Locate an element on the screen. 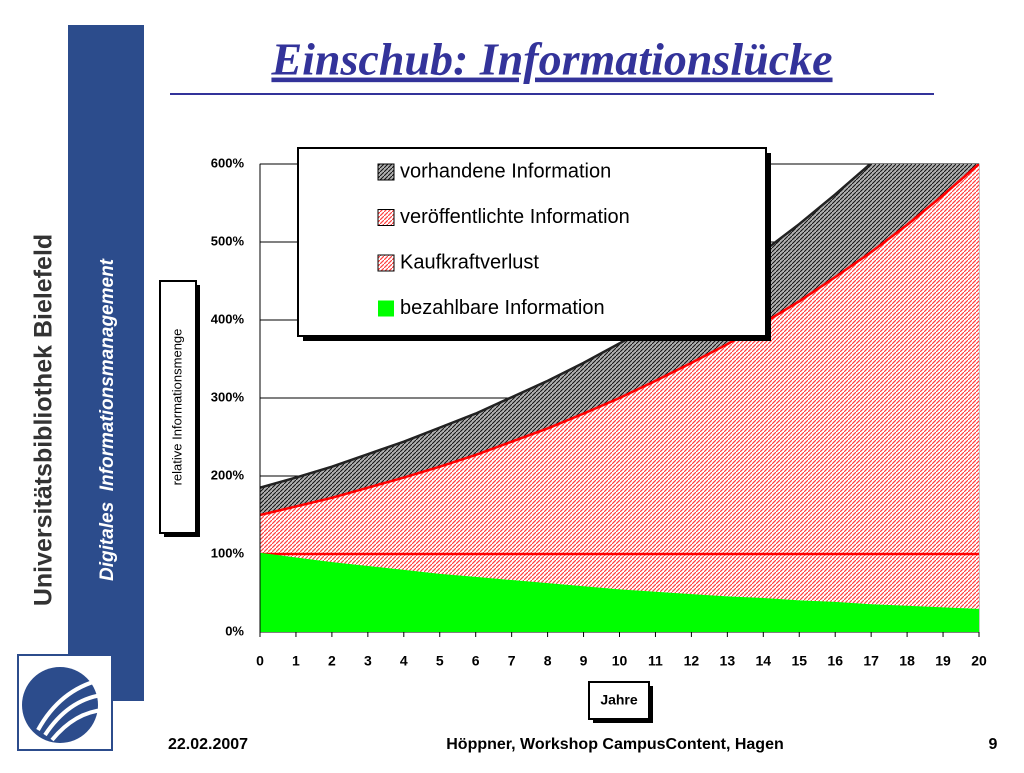 The height and width of the screenshot is (773, 1024). x-tick-label: 10 is located at coordinates (620, 661).